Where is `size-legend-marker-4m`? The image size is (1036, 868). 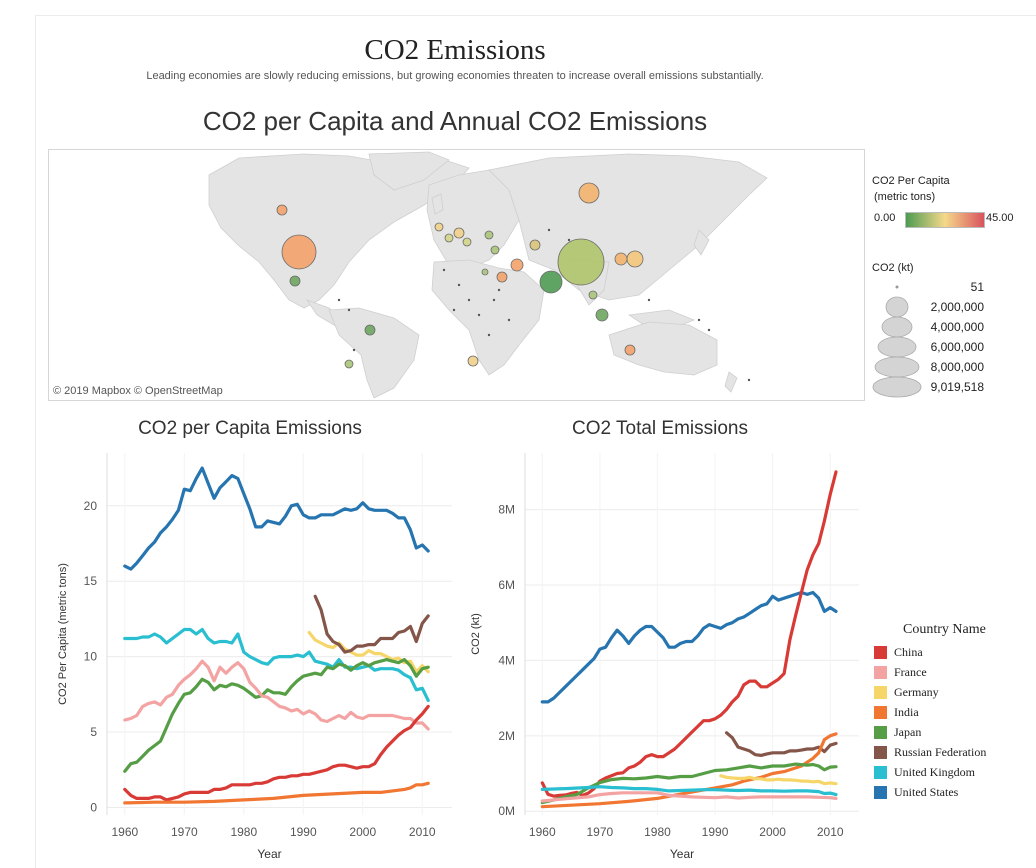 size-legend-marker-4m is located at coordinates (897, 327).